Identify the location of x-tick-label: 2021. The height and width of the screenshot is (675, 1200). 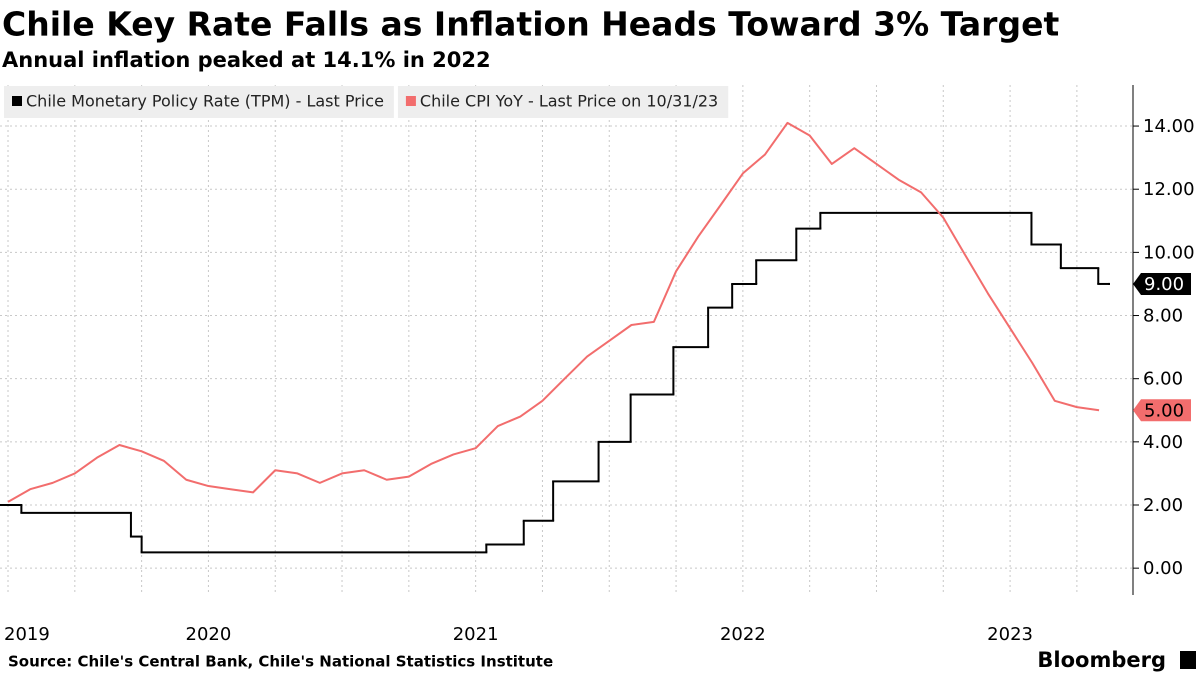
(476, 634).